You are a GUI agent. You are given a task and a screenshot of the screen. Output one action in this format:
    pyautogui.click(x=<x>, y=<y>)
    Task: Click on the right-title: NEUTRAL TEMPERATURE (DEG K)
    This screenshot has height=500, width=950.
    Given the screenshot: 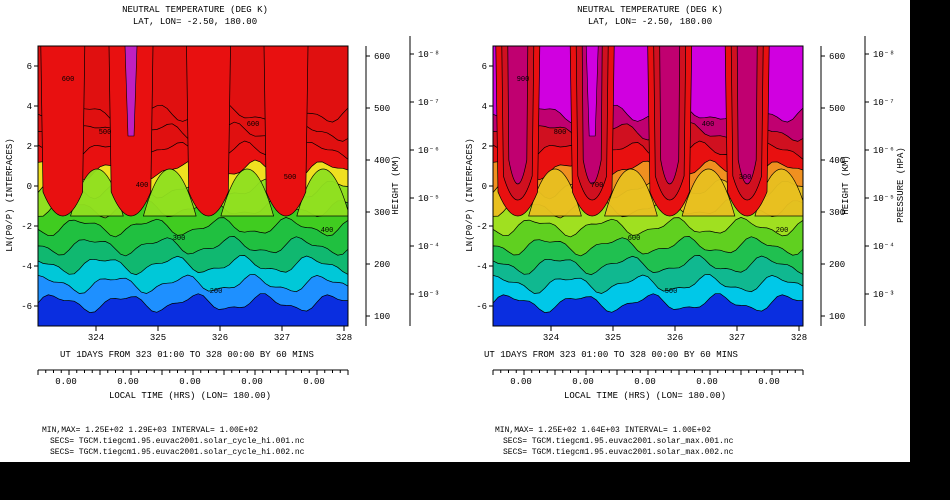 What is the action you would take?
    pyautogui.click(x=650, y=10)
    